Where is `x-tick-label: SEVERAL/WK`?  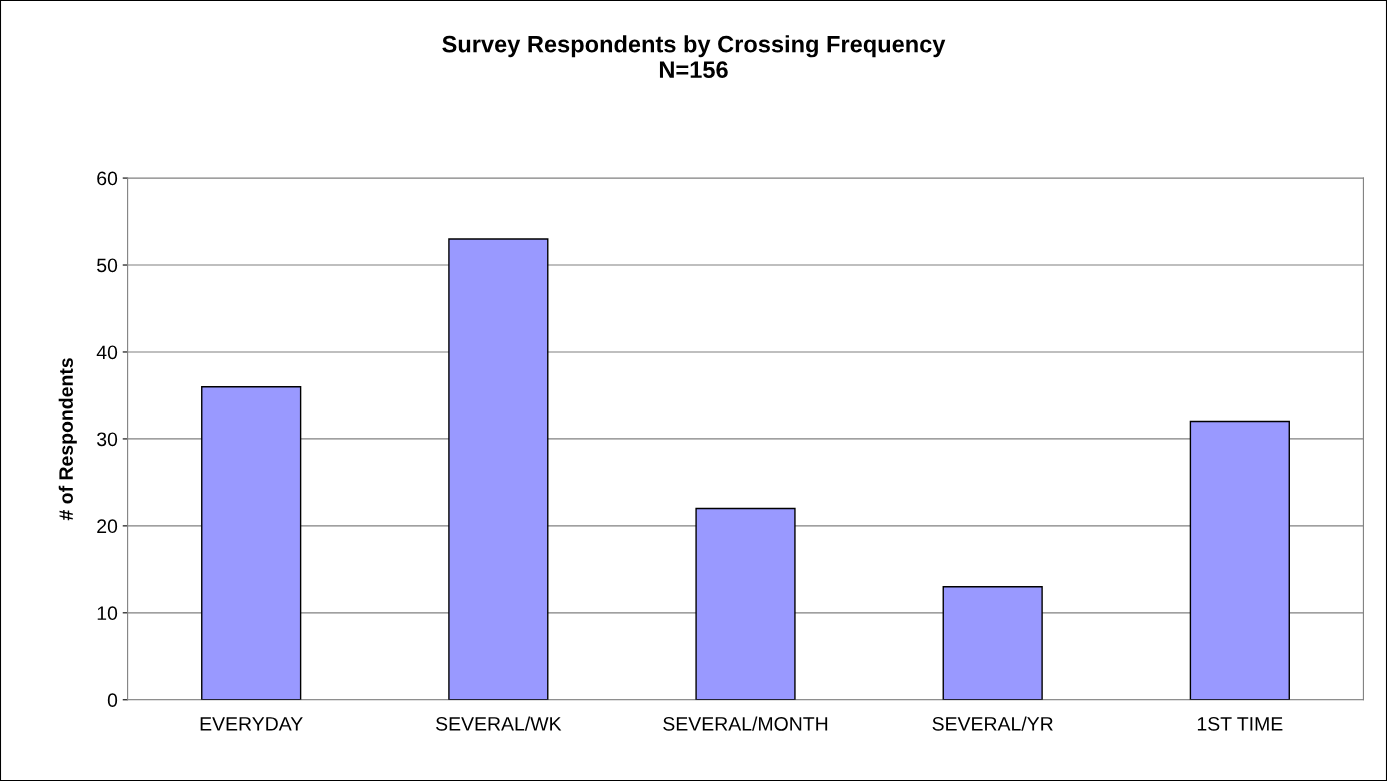
x-tick-label: SEVERAL/WK is located at coordinates (499, 723).